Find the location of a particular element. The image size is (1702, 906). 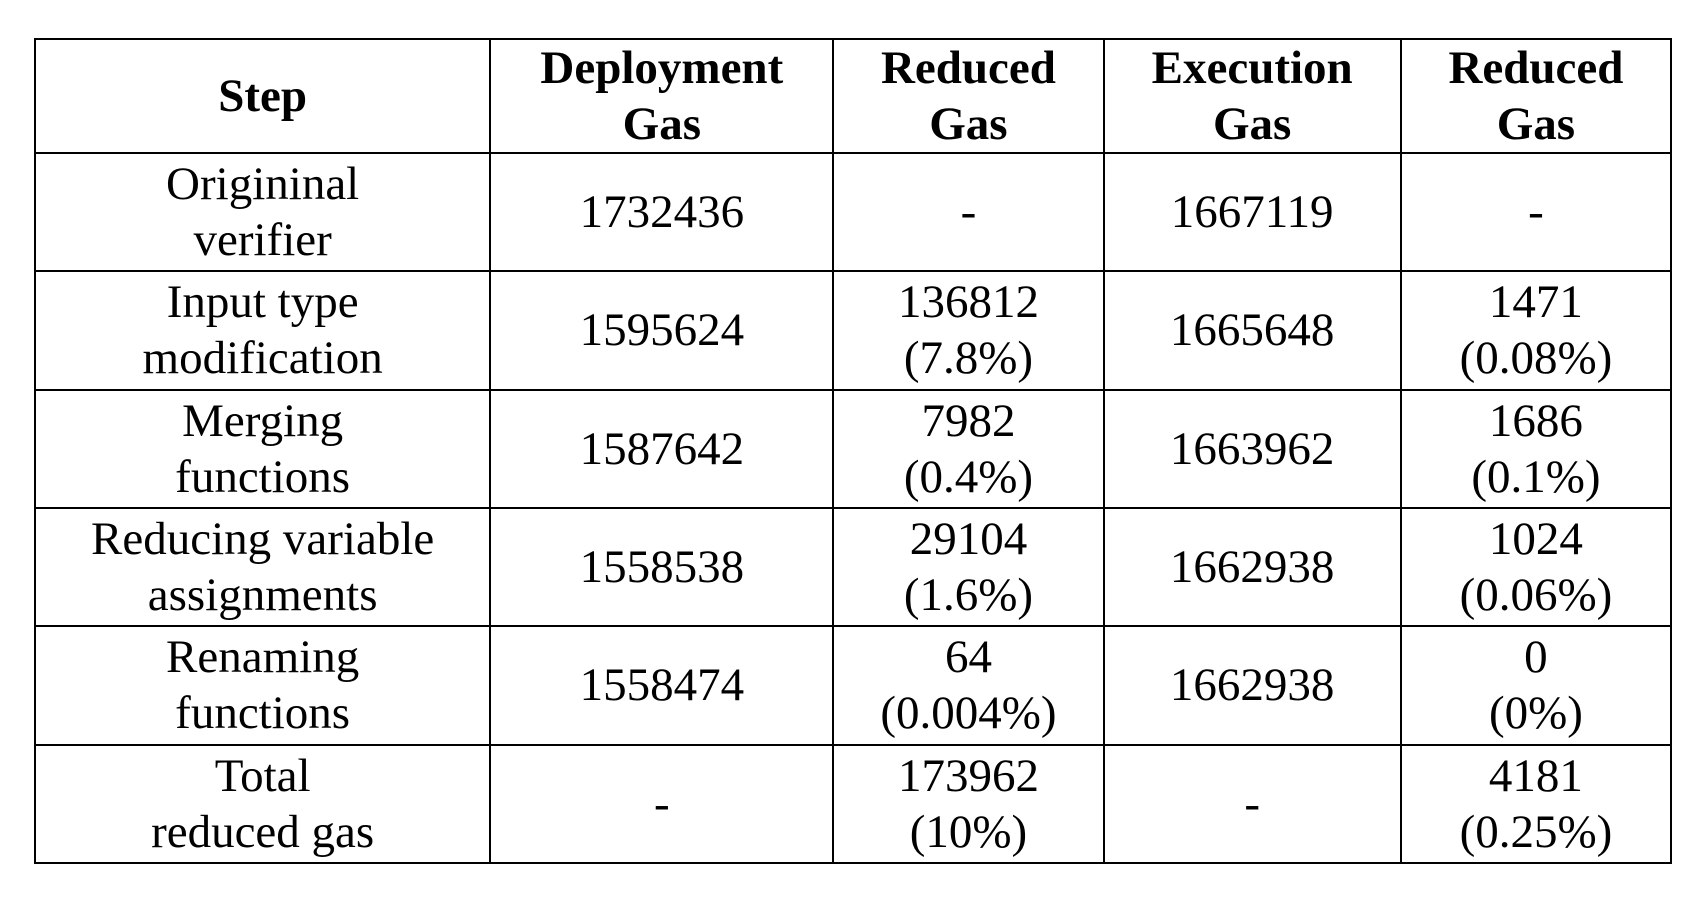

header-reduced-execution-gas: Reduced Gas is located at coordinates (1536, 96).